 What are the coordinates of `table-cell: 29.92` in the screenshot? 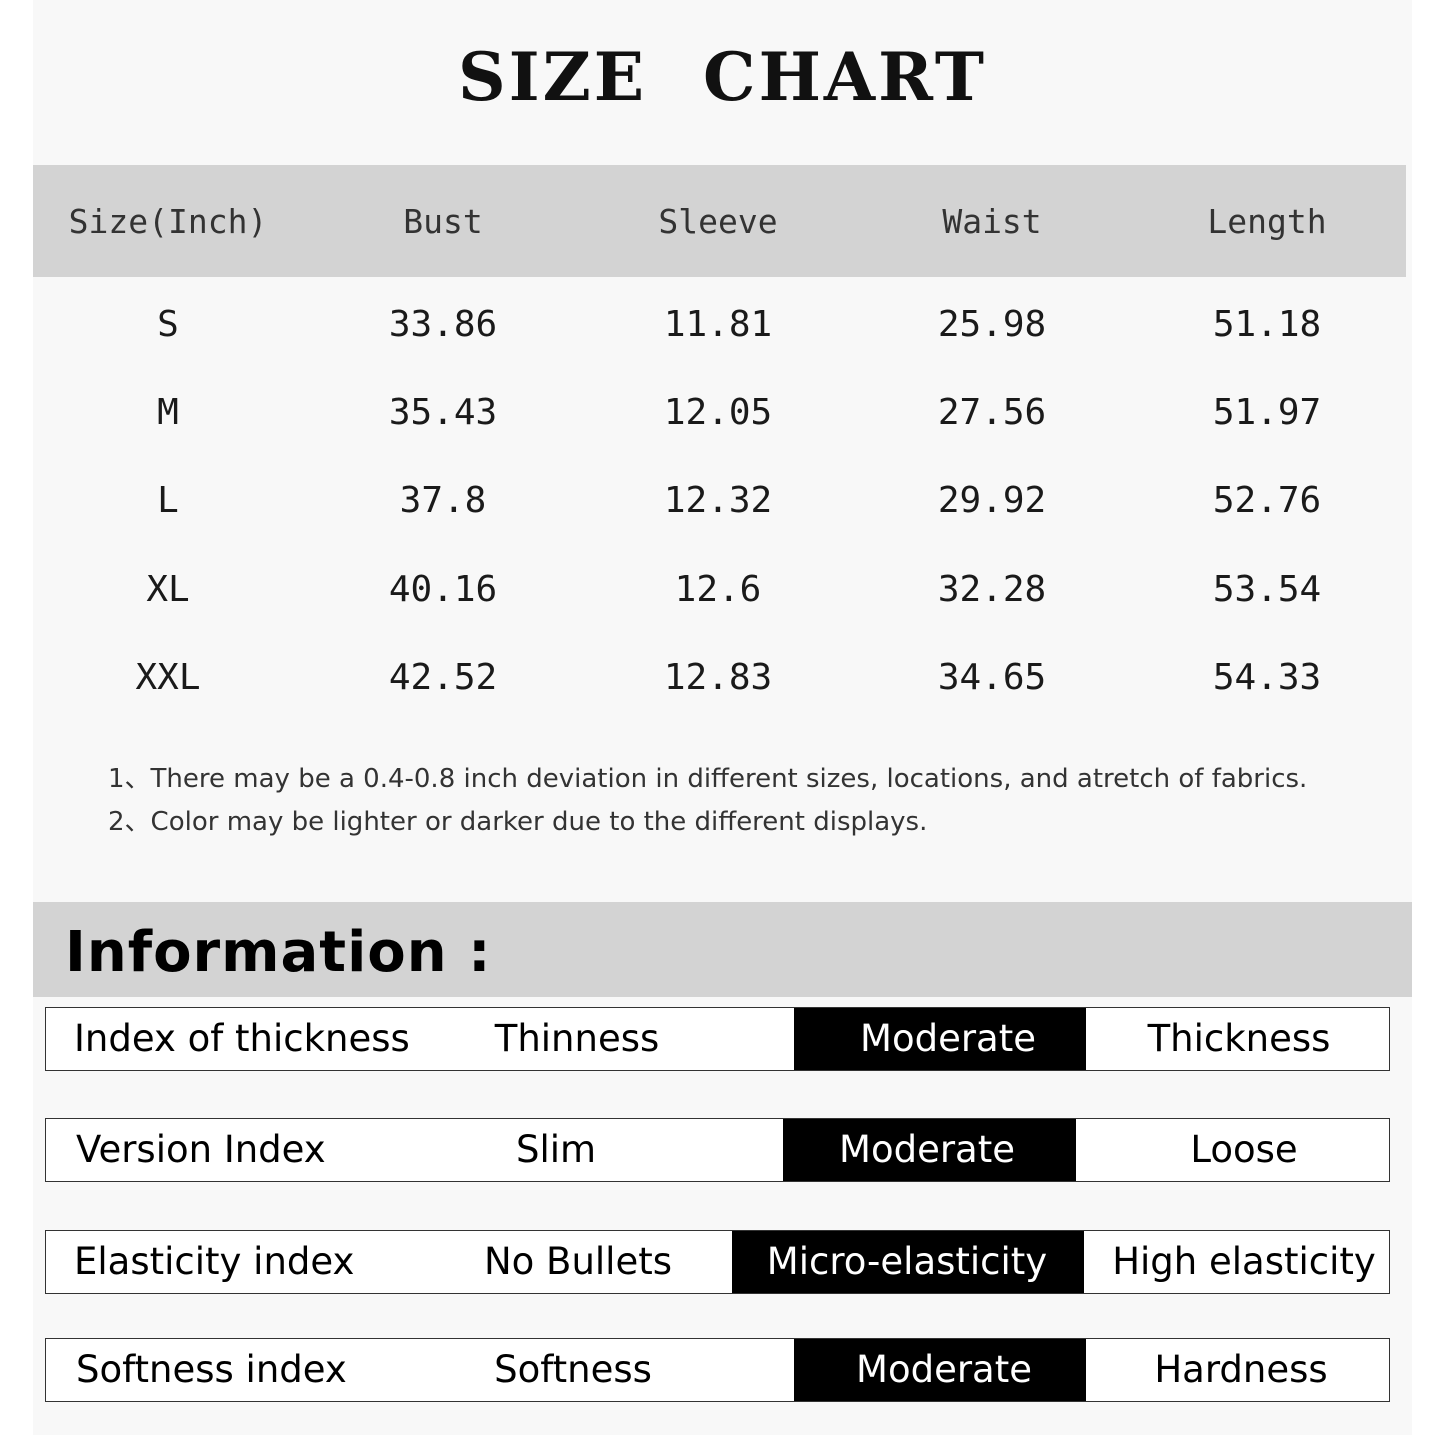 It's located at (992, 500).